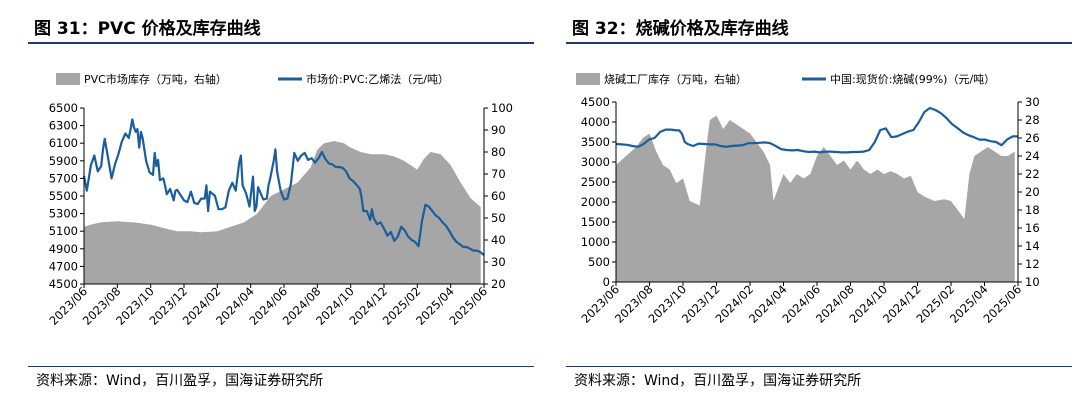 Image resolution: width=1080 pixels, height=407 pixels. What do you see at coordinates (63, 108) in the screenshot?
I see `y-left-tick-label: 6500` at bounding box center [63, 108].